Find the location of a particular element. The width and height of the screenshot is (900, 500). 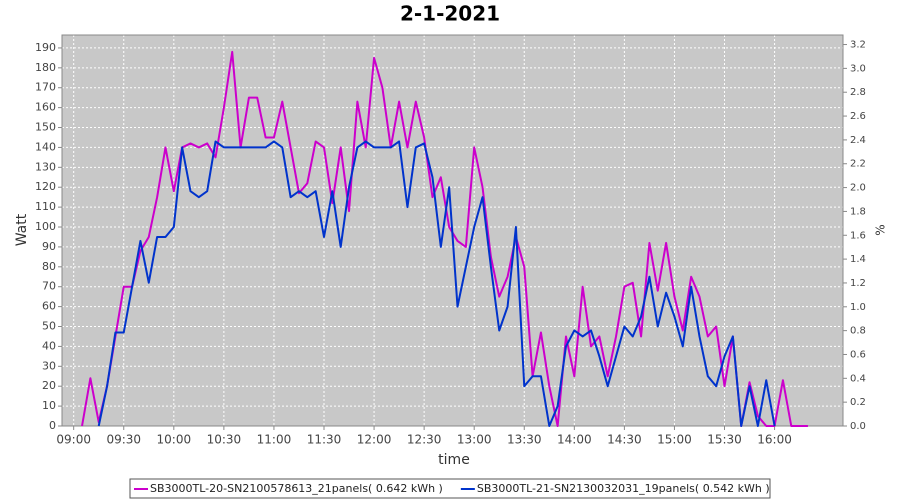

y-tick-label: 170 is located at coordinates (45, 87).